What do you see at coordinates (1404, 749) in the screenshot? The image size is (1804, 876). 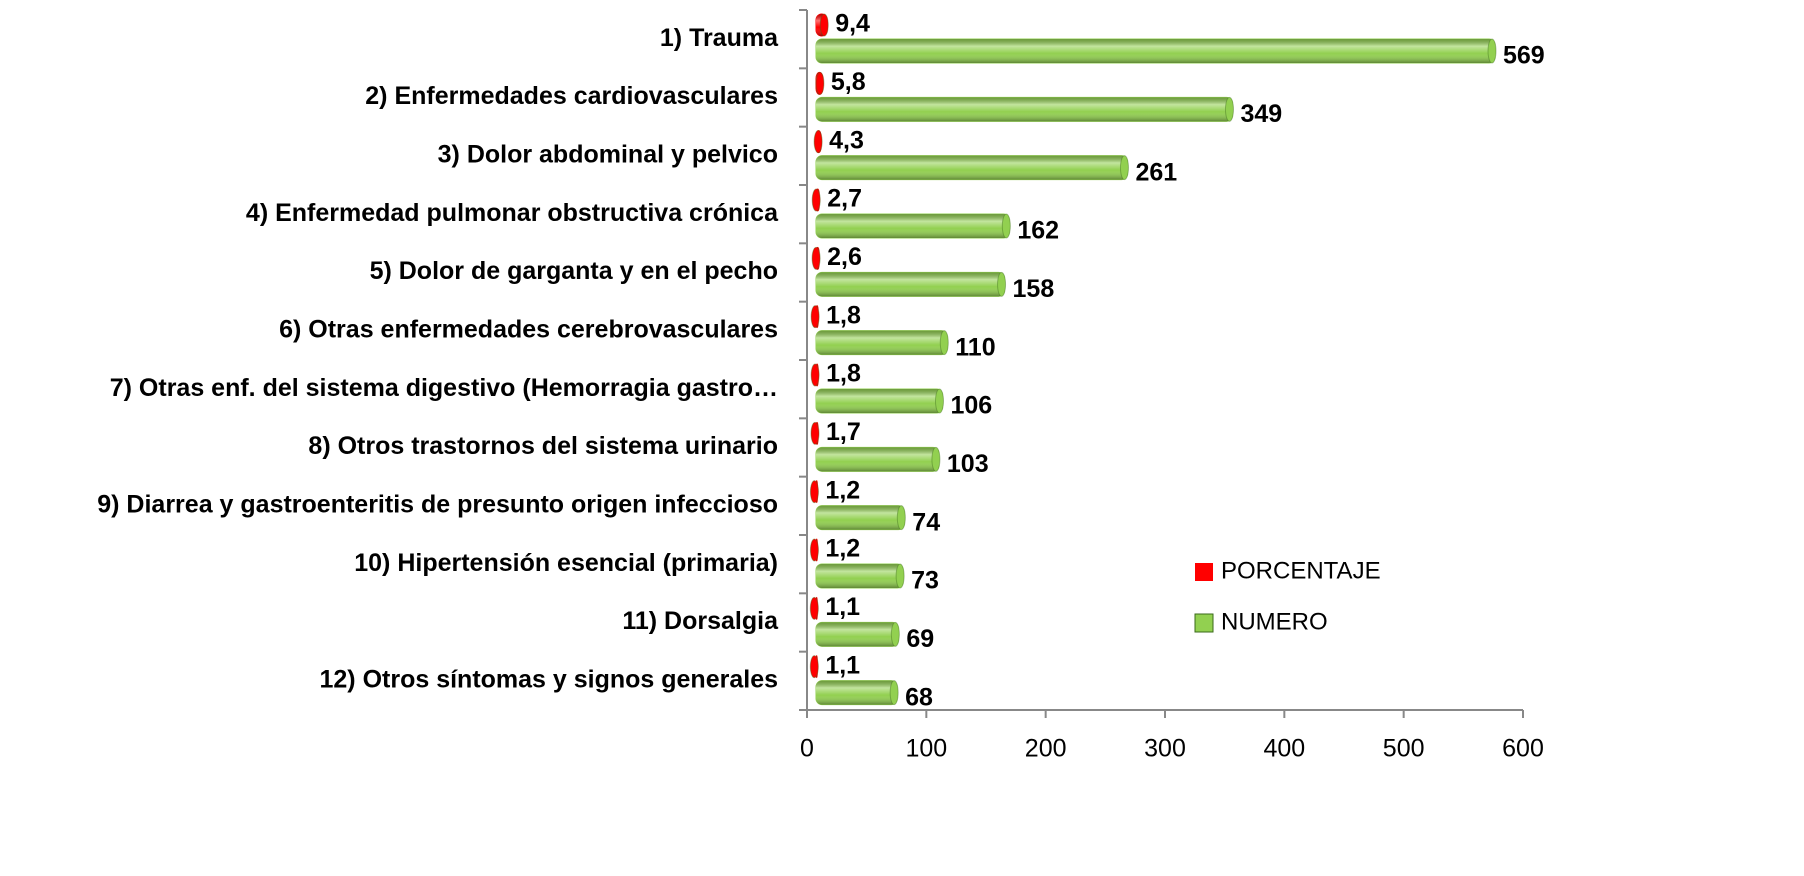 I see `x-tick-label: 500` at bounding box center [1404, 749].